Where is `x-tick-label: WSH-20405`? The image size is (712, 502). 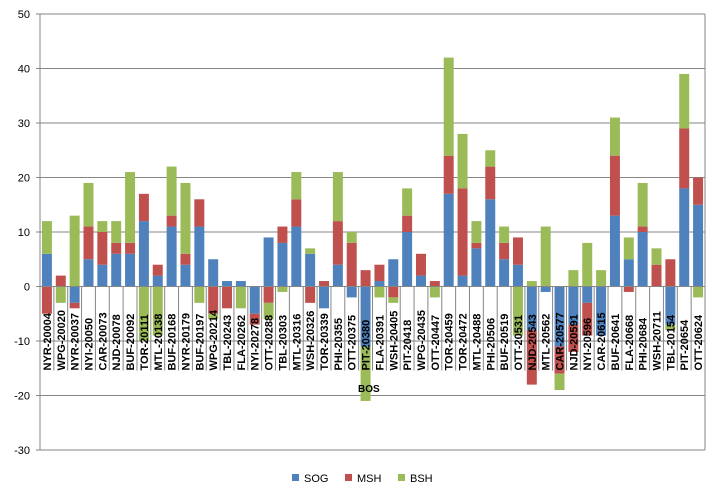 x-tick-label: WSH-20405 is located at coordinates (394, 341).